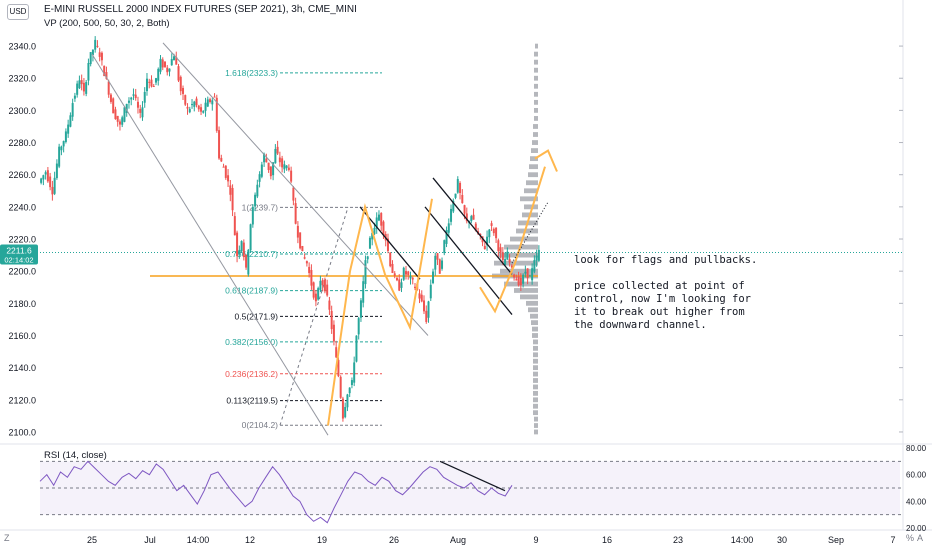  I want to click on x-tick-label: 7, so click(892, 540).